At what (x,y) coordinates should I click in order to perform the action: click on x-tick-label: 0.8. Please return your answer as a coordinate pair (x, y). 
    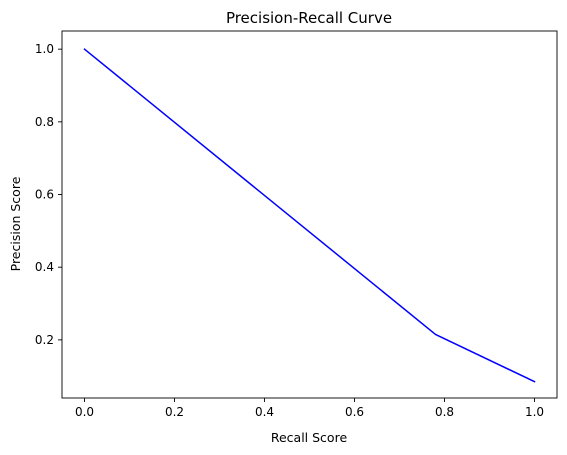
    Looking at the image, I should click on (444, 412).